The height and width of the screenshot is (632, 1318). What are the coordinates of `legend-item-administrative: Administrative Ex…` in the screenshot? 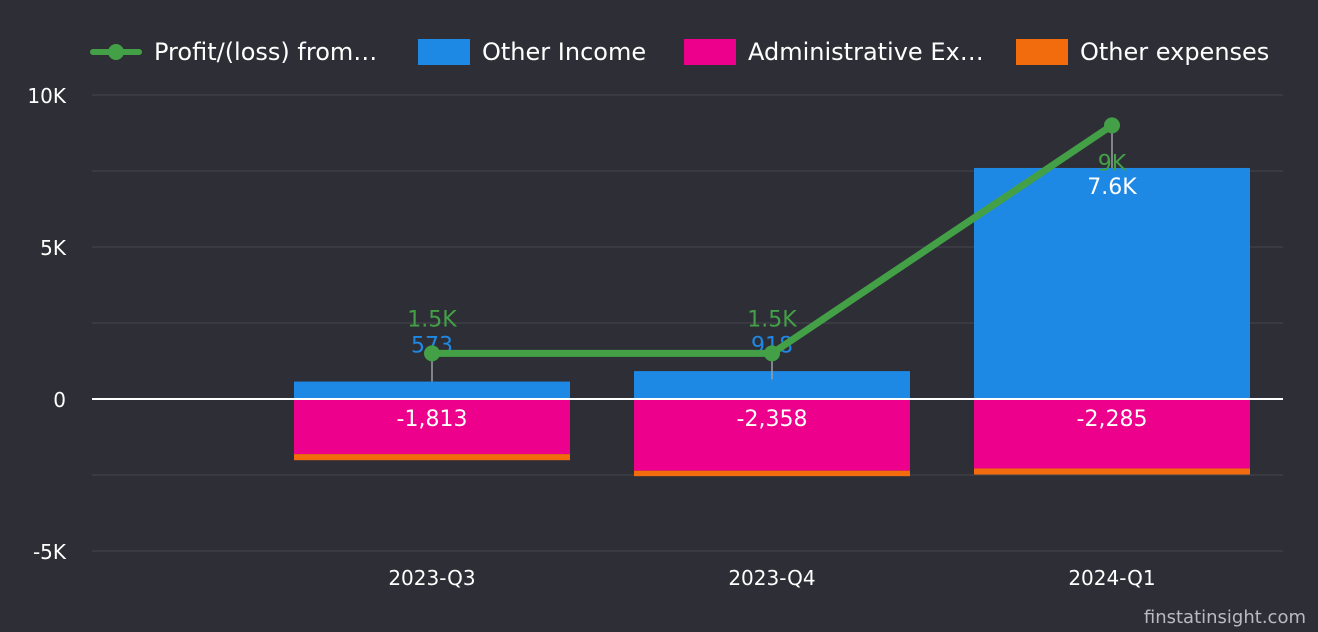 It's located at (834, 52).